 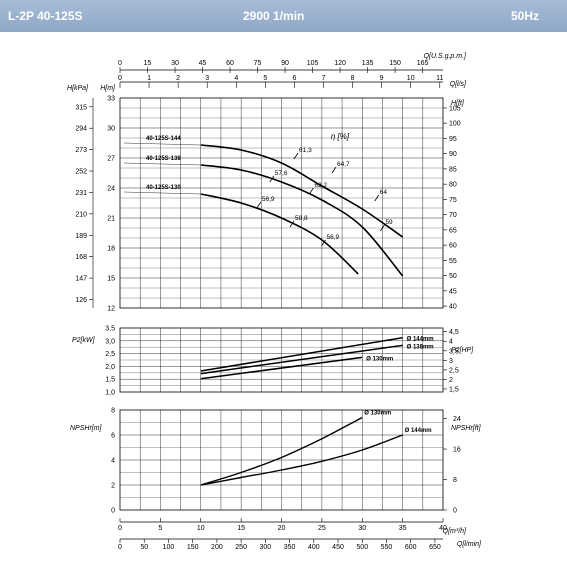 I want to click on top-axis-ls-tick-label: 11, so click(x=439, y=78).